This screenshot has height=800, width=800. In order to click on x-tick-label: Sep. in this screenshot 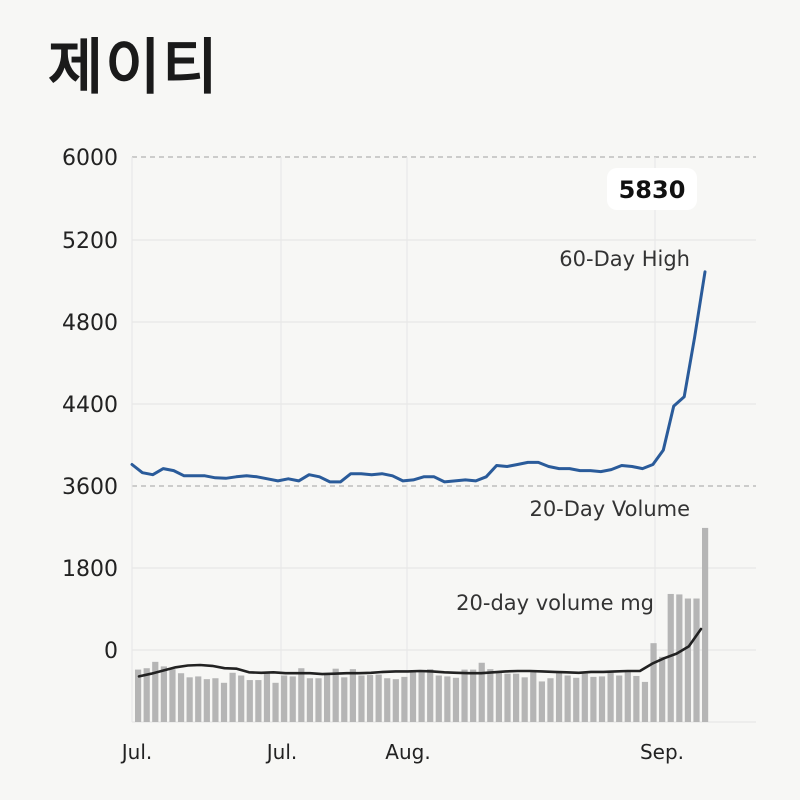, I will do `click(662, 752)`.